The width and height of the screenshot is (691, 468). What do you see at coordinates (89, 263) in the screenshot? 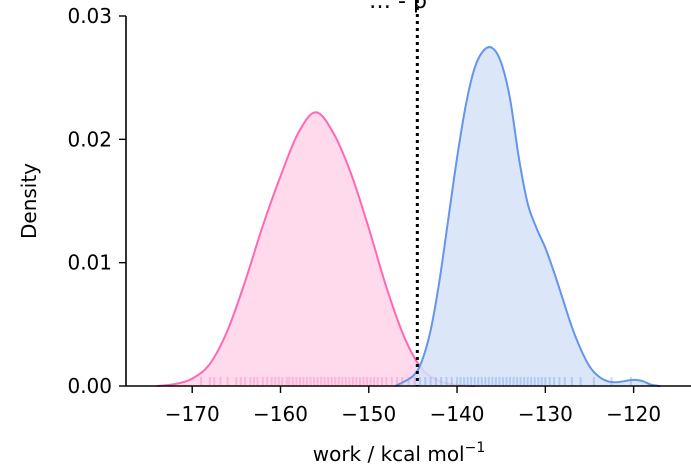
I see `y-tick-label: 0.01` at bounding box center [89, 263].